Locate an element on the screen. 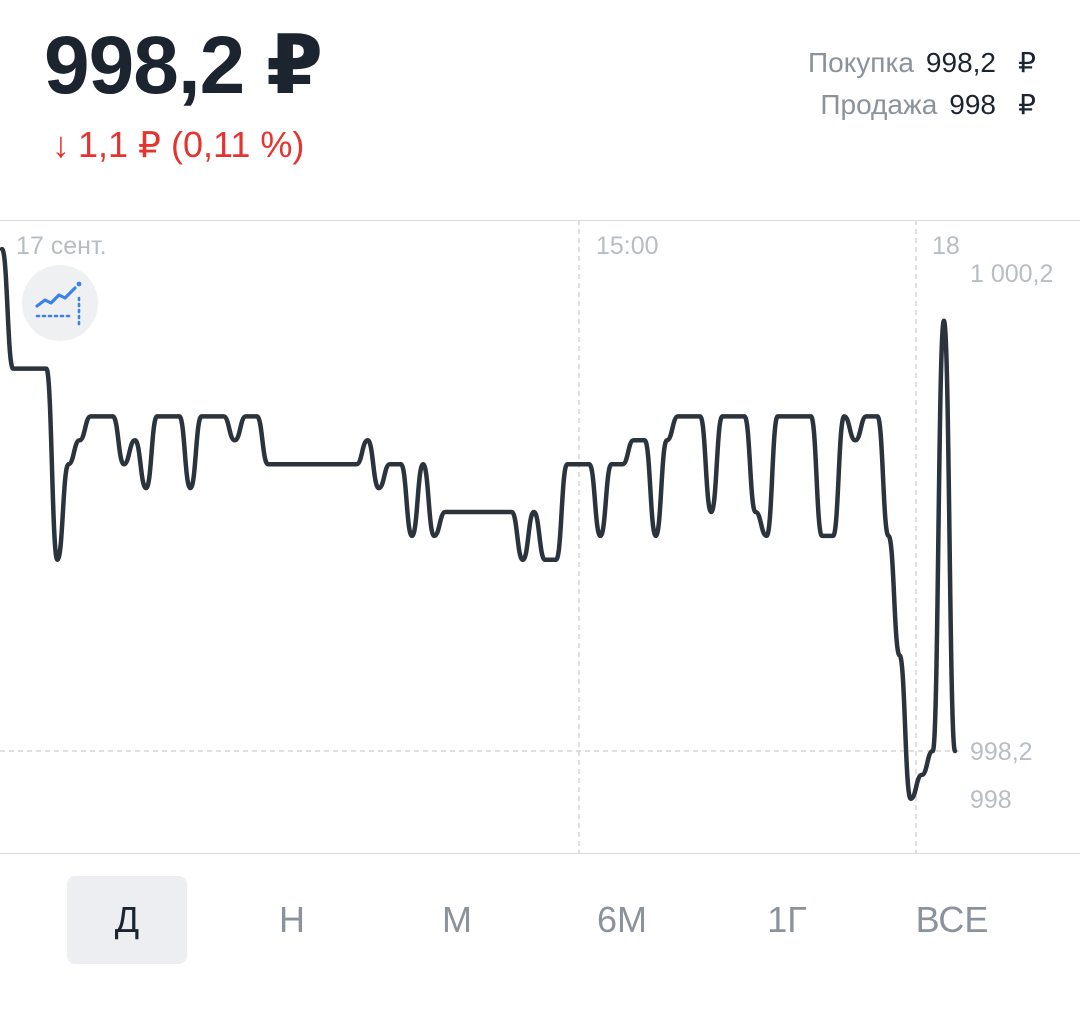  period-6m-button: 6М is located at coordinates (621, 919).